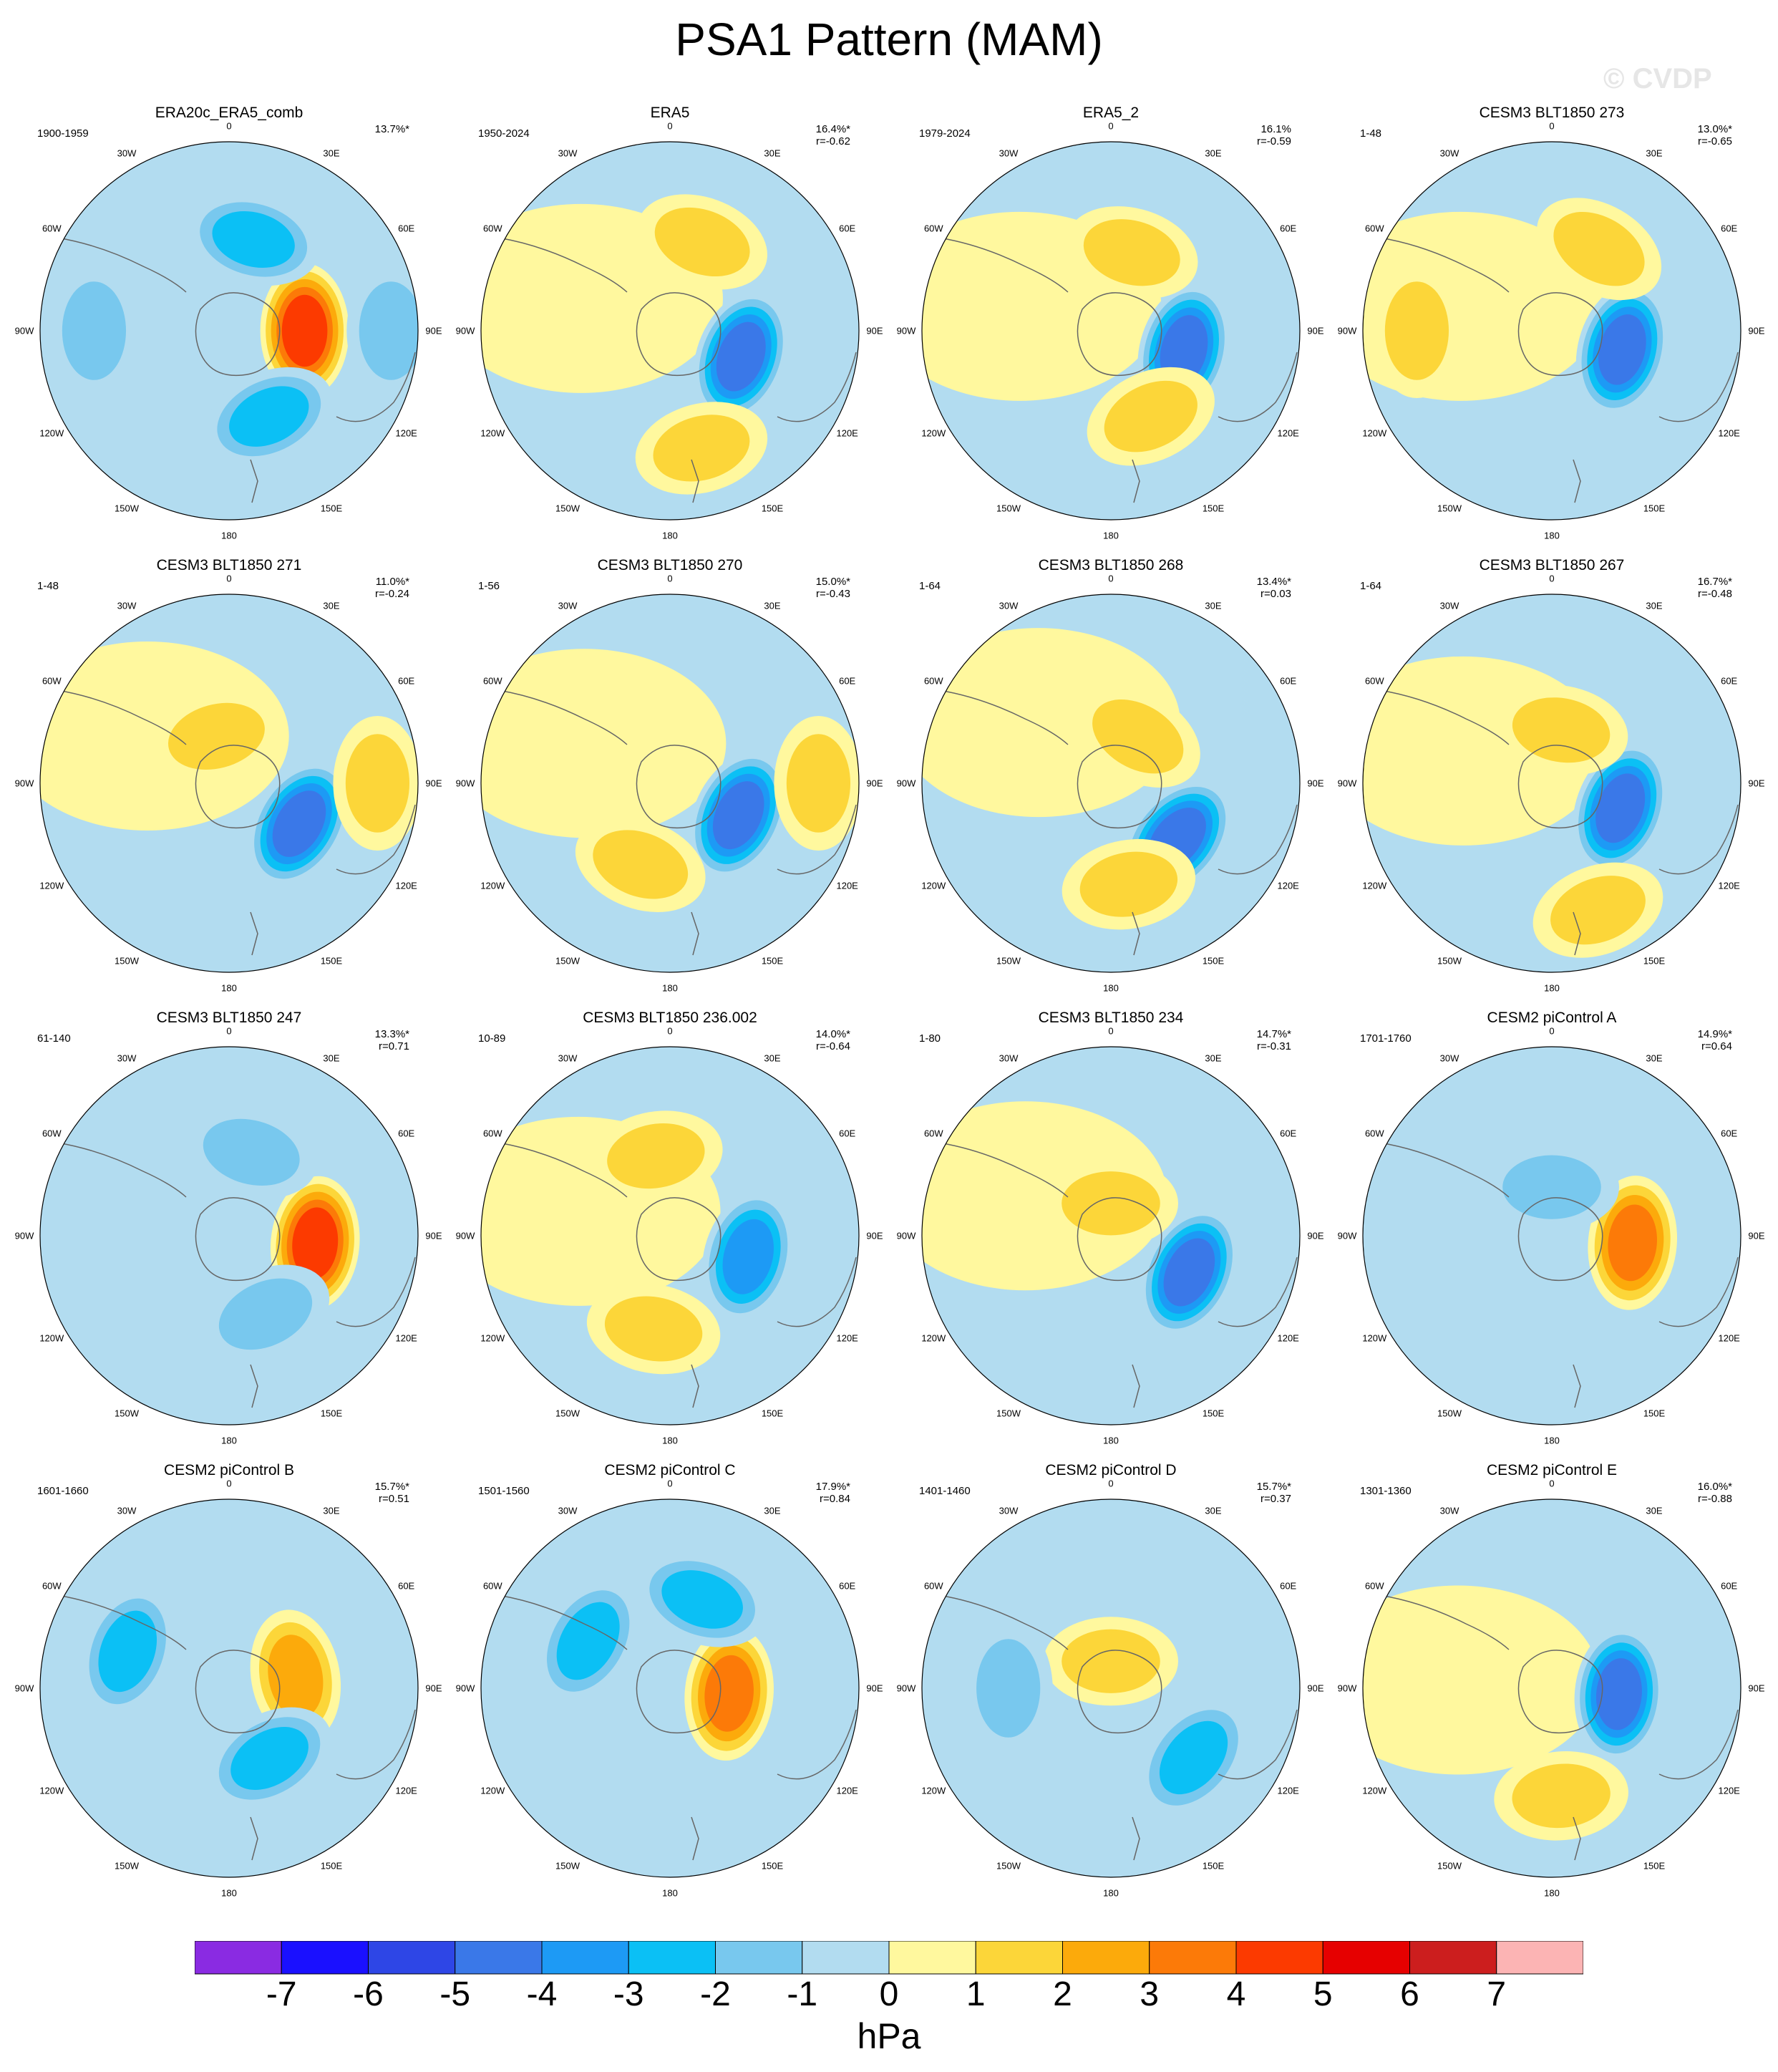  What do you see at coordinates (1111, 565) in the screenshot?
I see `panel-title: CESM3 BLT1850 268` at bounding box center [1111, 565].